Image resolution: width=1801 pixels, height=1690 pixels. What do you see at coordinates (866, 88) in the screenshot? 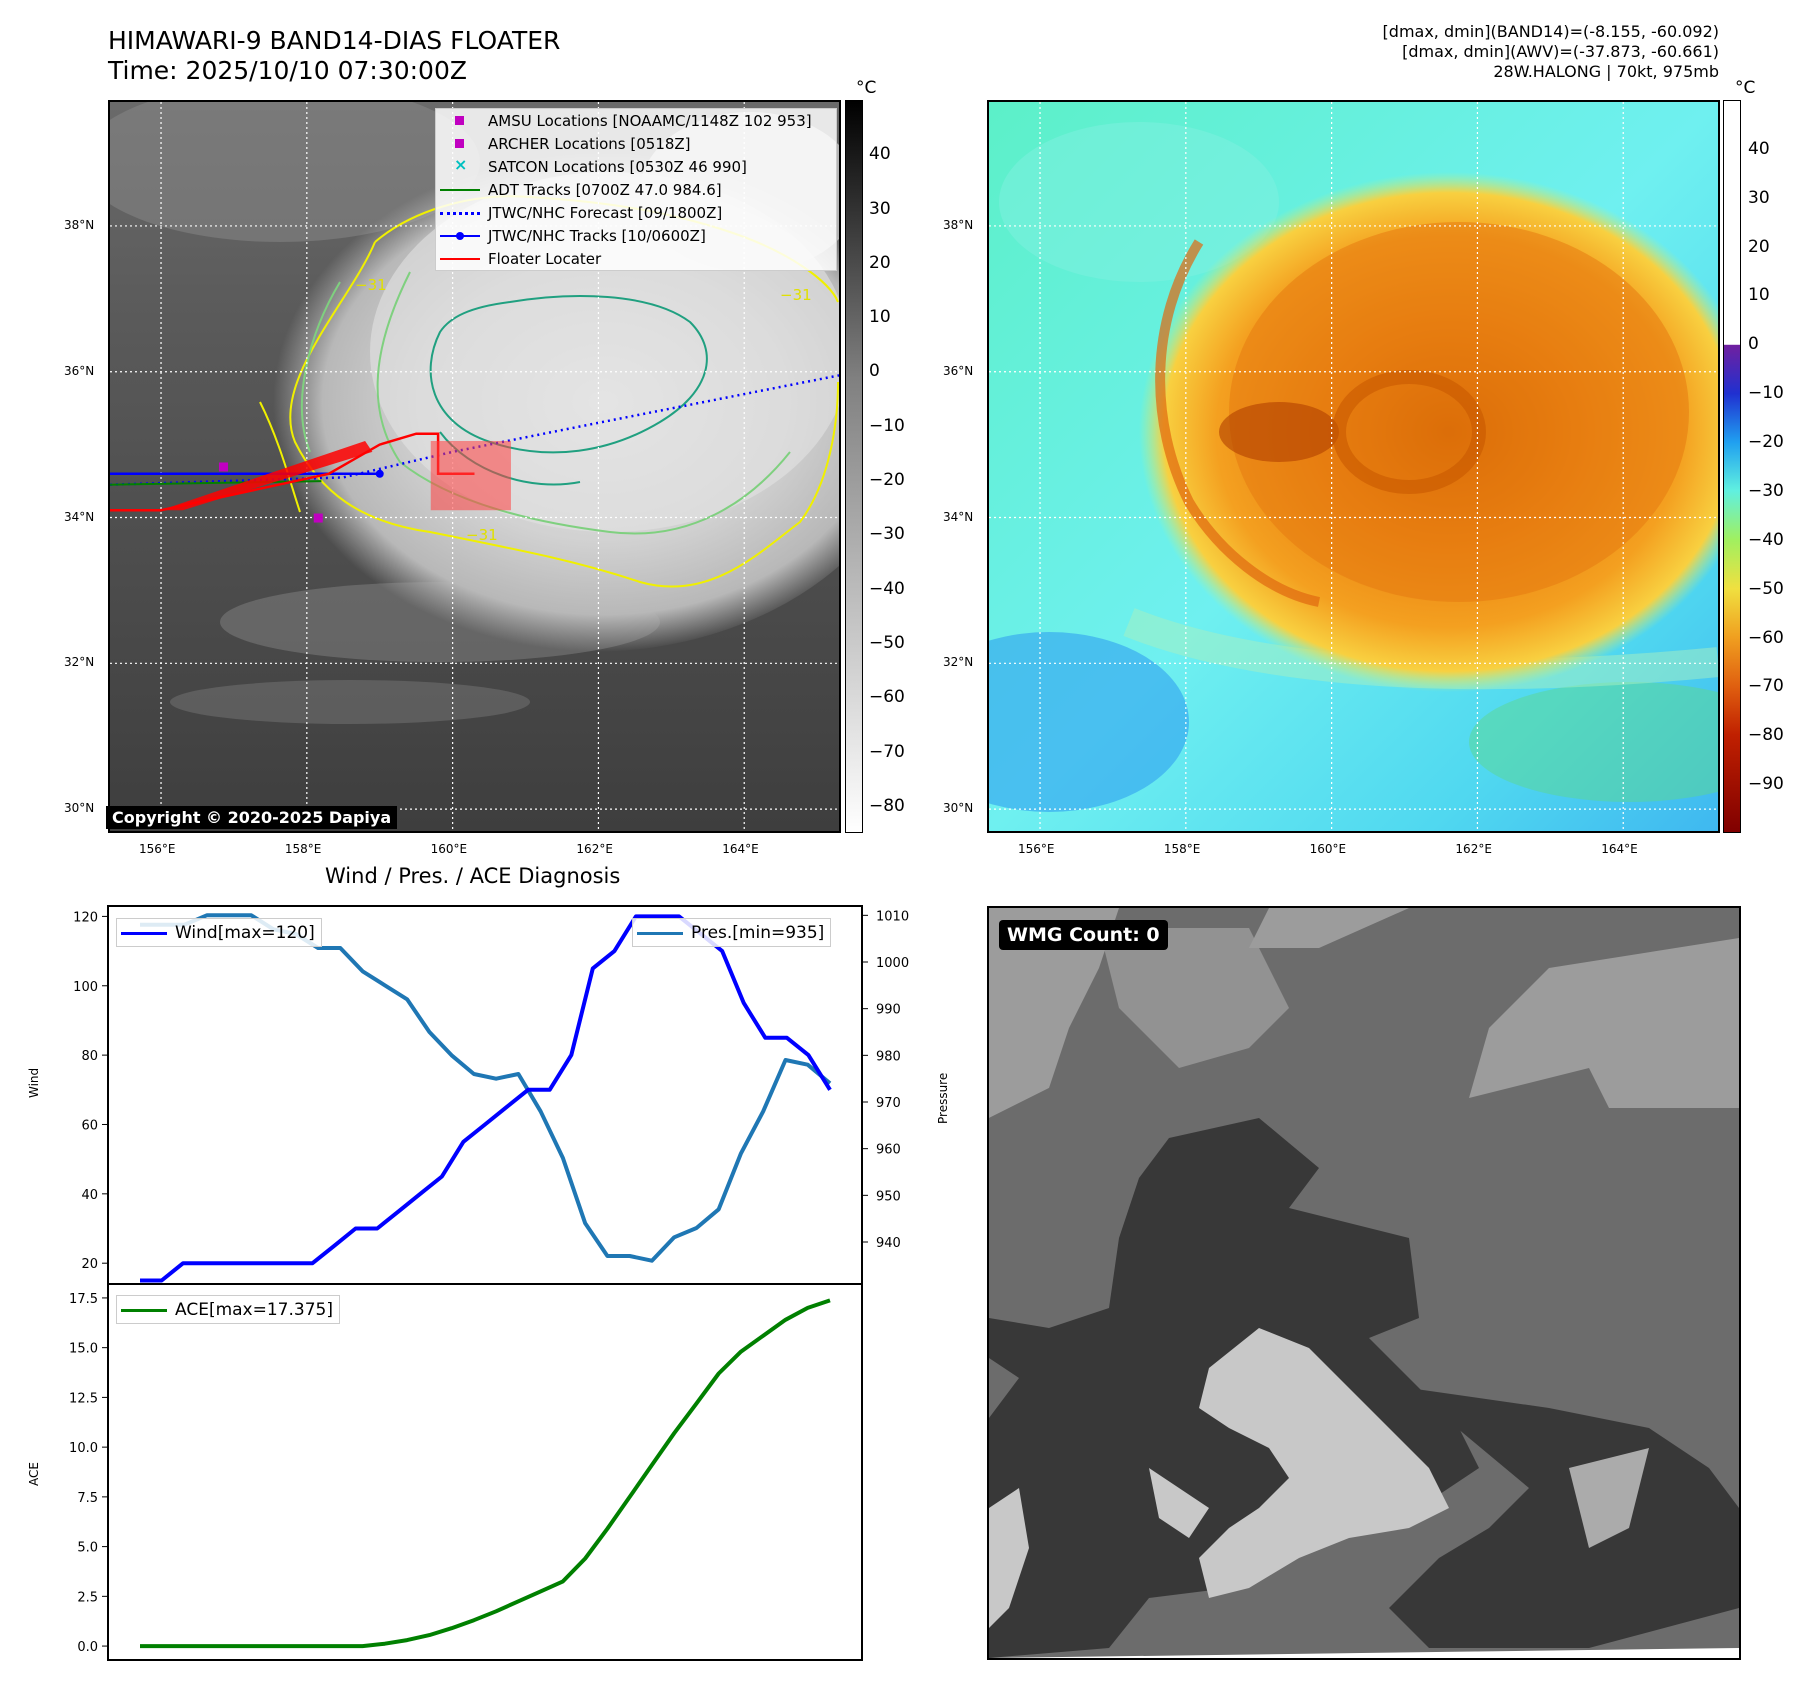
I see `gray-colorbar-unit: °C` at bounding box center [866, 88].